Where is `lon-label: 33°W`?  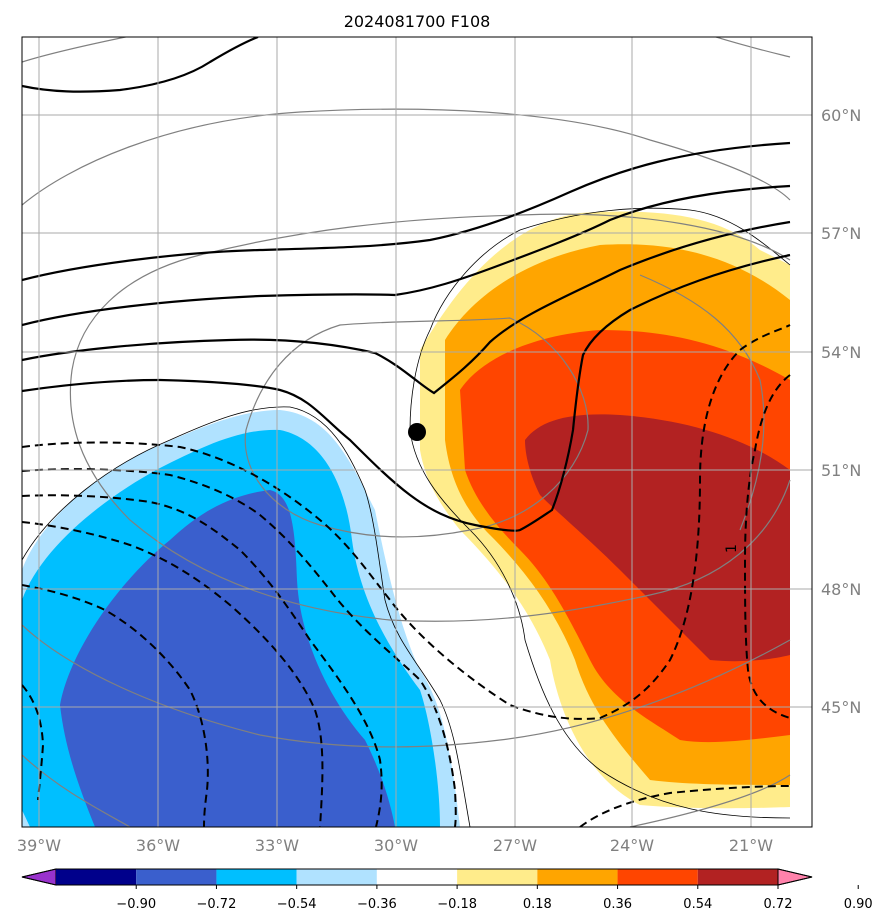 lon-label: 33°W is located at coordinates (277, 845).